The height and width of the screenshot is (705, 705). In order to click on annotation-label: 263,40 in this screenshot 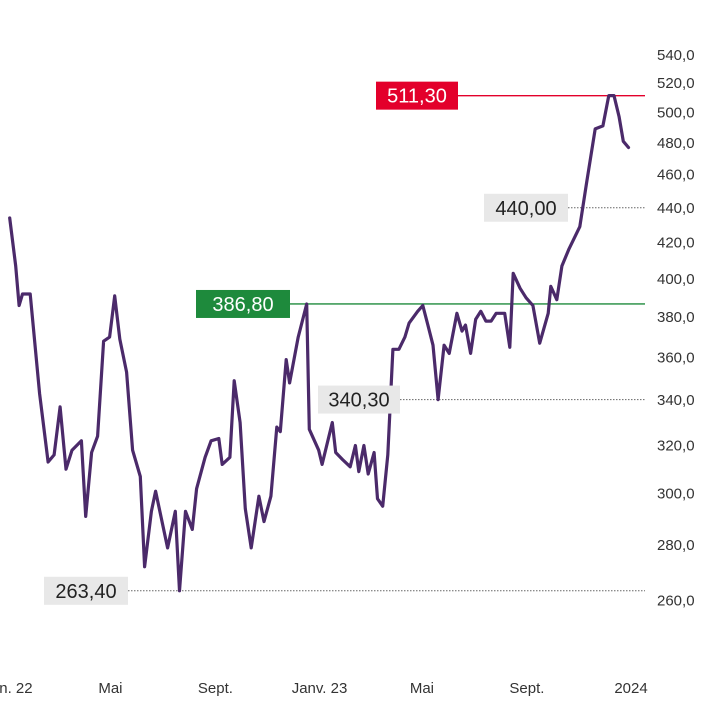, I will do `click(85, 592)`.